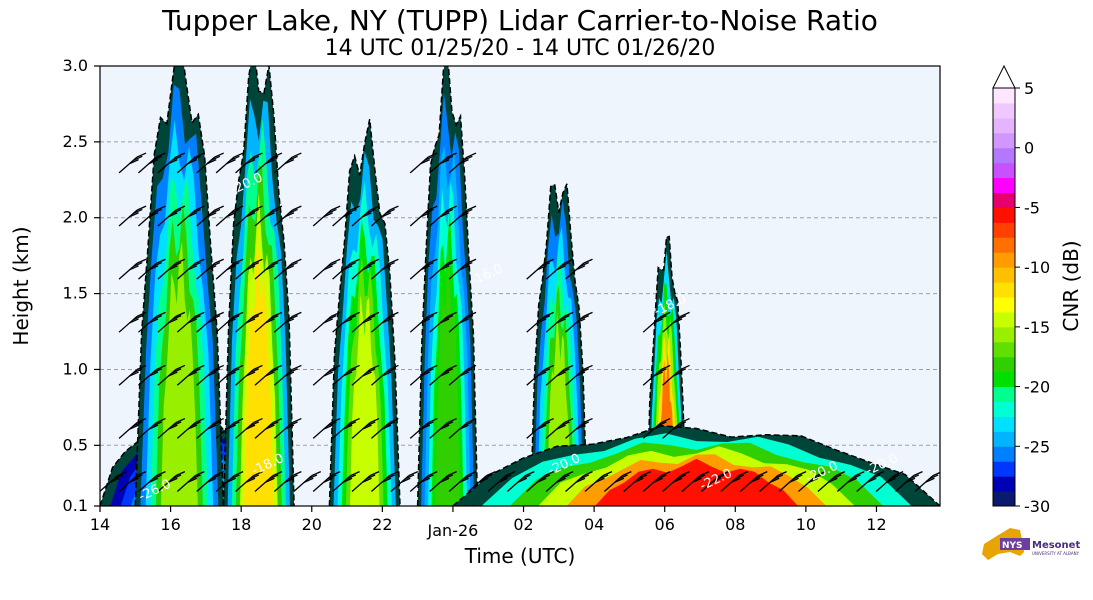 This screenshot has height=600, width=1093. What do you see at coordinates (1037, 267) in the screenshot?
I see `colorbar-tick-label: -10` at bounding box center [1037, 267].